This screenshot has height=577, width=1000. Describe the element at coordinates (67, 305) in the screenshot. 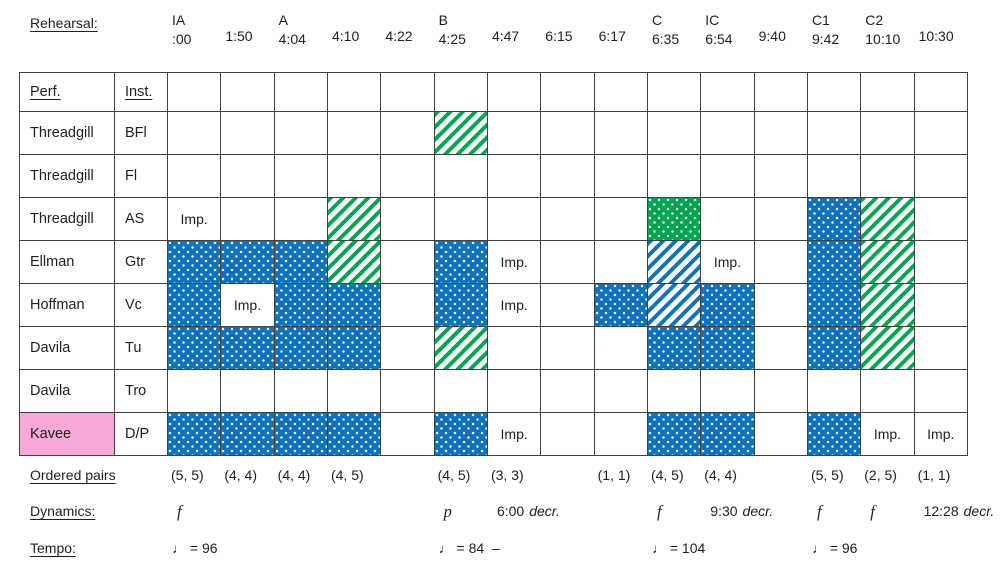

I see `performer-cell: Hoffman` at that location.